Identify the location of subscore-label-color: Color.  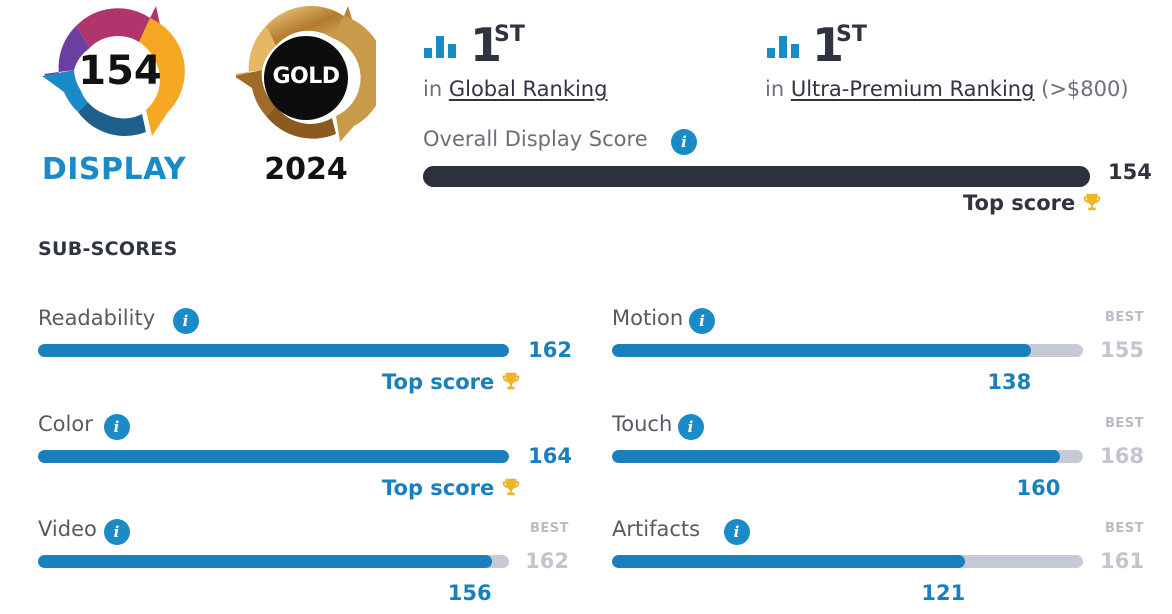
(65, 424).